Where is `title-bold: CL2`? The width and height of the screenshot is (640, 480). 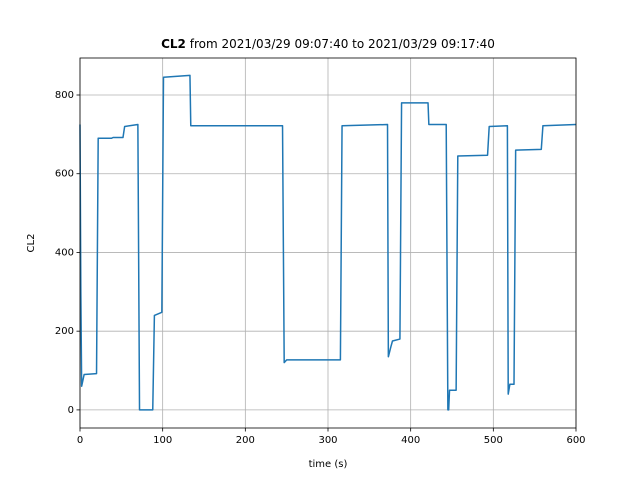
title-bold: CL2 is located at coordinates (173, 44).